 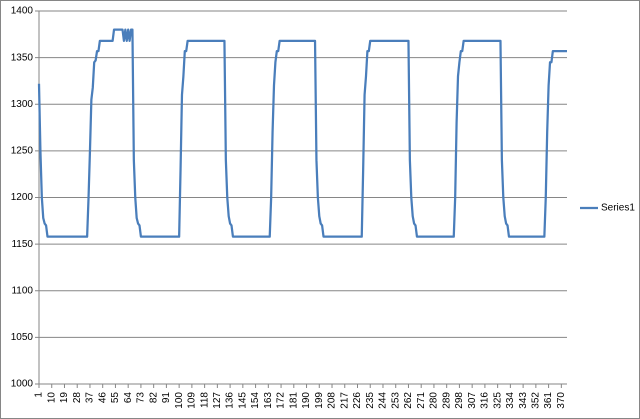 I want to click on y-tick-label: 1250, so click(x=22, y=151).